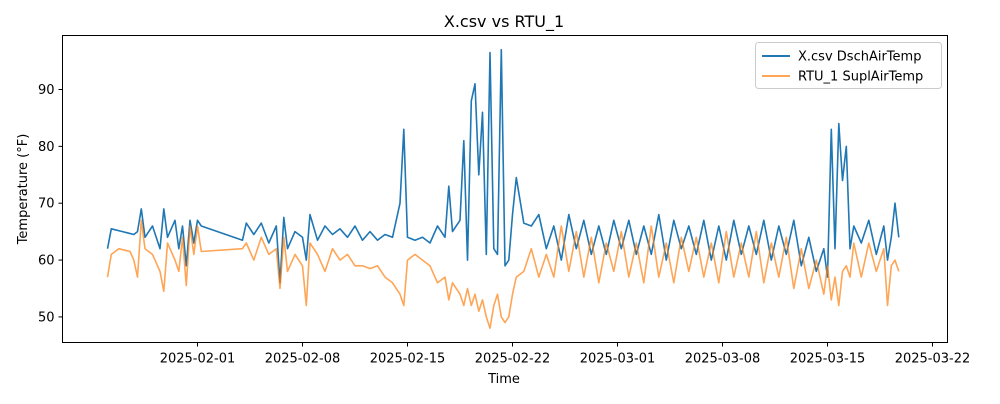 The image size is (1000, 404). Describe the element at coordinates (23, 190) in the screenshot. I see `y-axis-label: Temperature (°F)` at that location.